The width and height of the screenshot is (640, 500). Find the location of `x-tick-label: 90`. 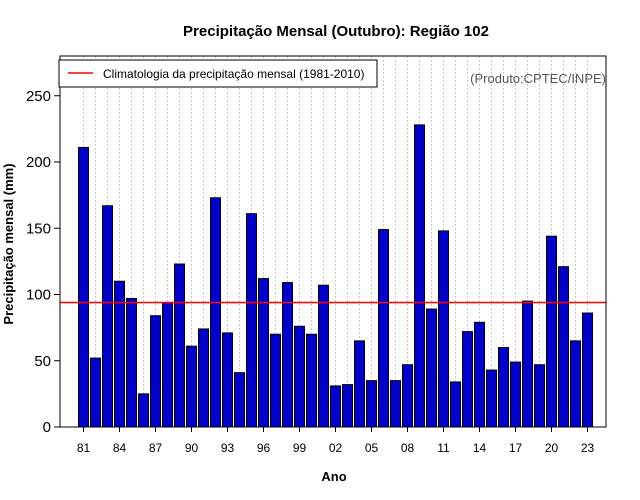

x-tick-label: 90 is located at coordinates (192, 448).